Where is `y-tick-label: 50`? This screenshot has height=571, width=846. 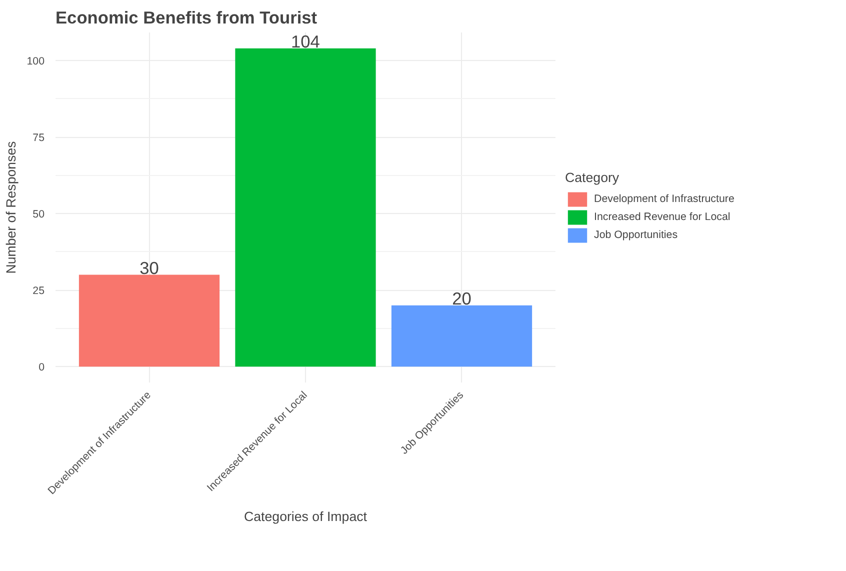
y-tick-label: 50 is located at coordinates (38, 214).